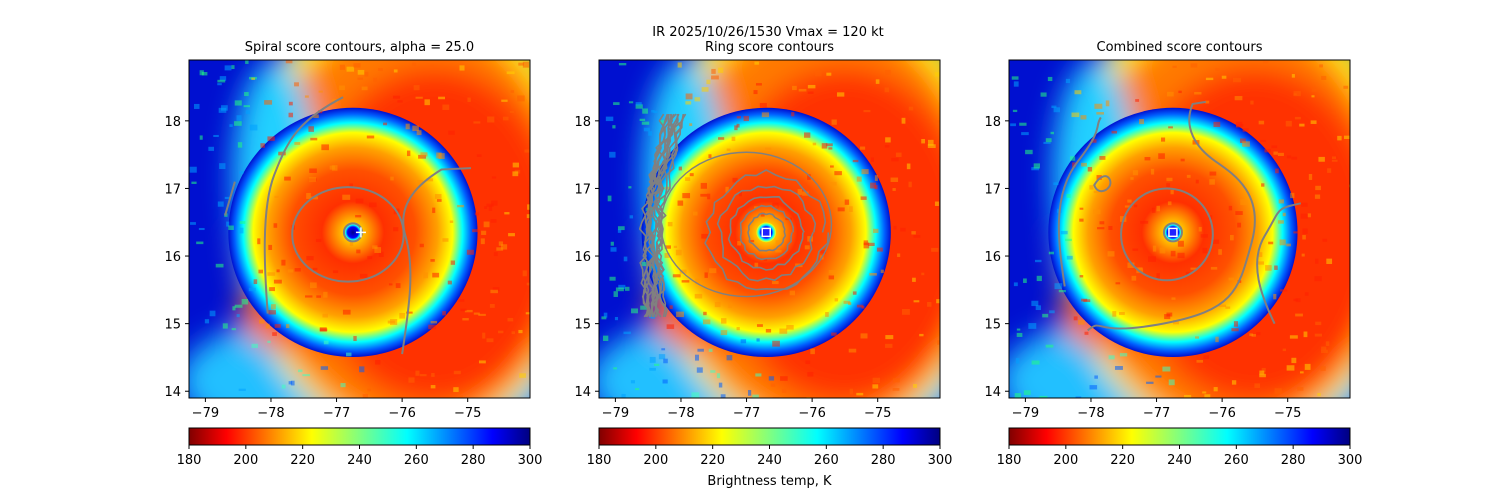 The width and height of the screenshot is (1500, 500). What do you see at coordinates (359, 47) in the screenshot?
I see `panel-title: Spiral score contours, alpha = 25.0` at bounding box center [359, 47].